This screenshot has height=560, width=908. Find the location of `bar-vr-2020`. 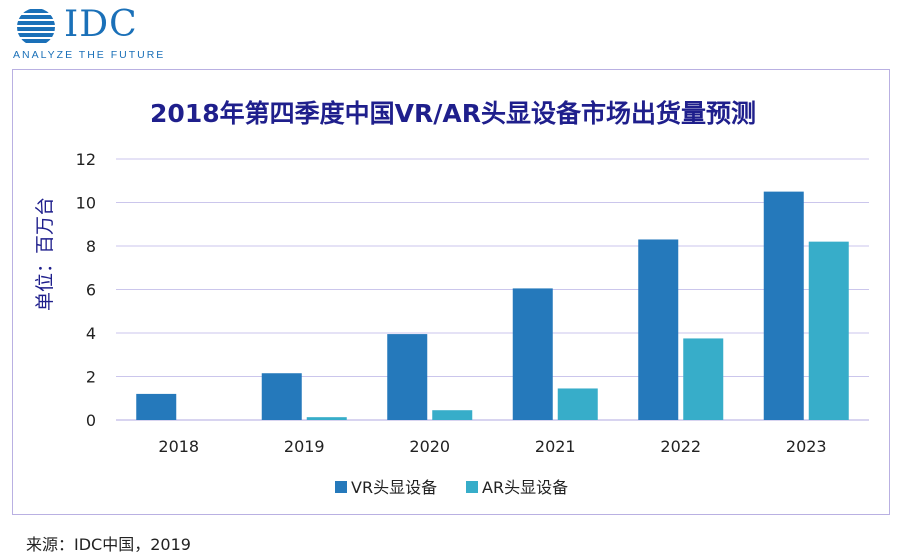

bar-vr-2020 is located at coordinates (407, 377).